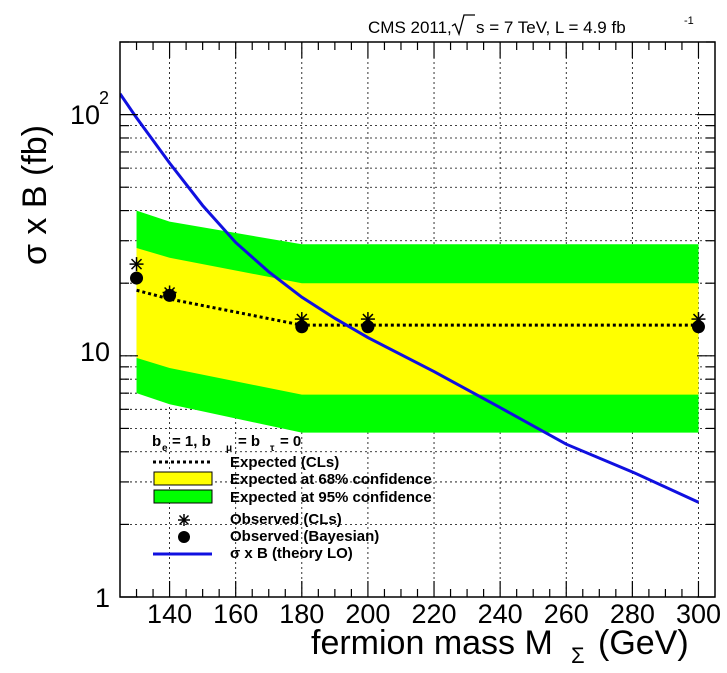  What do you see at coordinates (643, 643) in the screenshot?
I see `x-axis-label-unit: (GeV)` at bounding box center [643, 643].